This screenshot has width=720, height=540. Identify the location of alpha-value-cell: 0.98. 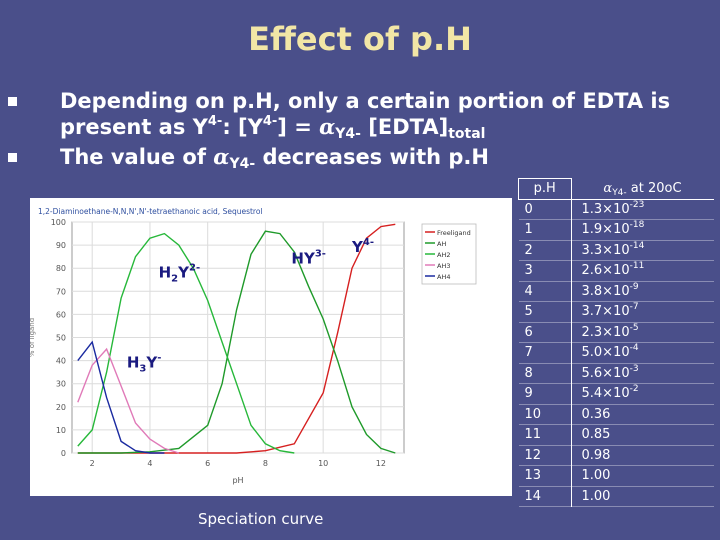
(642, 455).